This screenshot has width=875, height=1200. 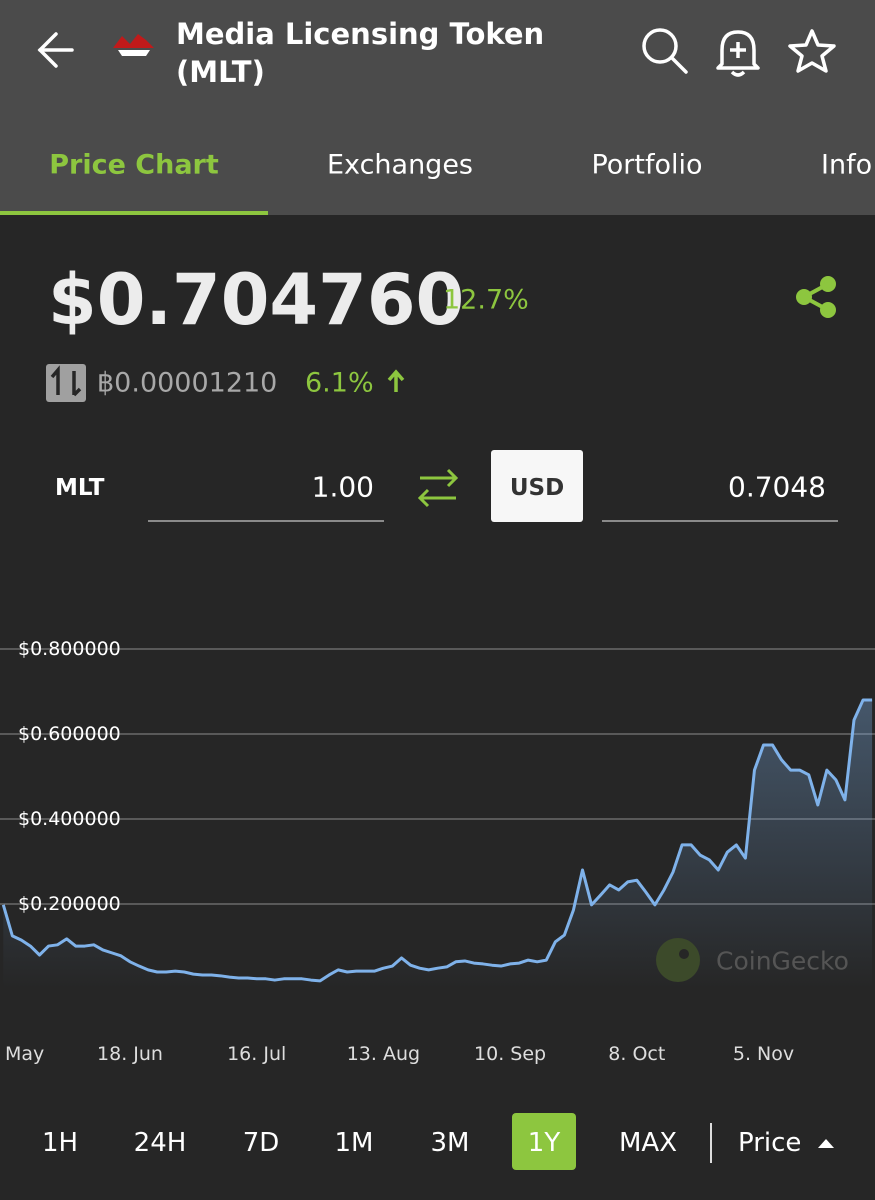 What do you see at coordinates (826, 1143) in the screenshot?
I see `dropdown-arrow` at bounding box center [826, 1143].